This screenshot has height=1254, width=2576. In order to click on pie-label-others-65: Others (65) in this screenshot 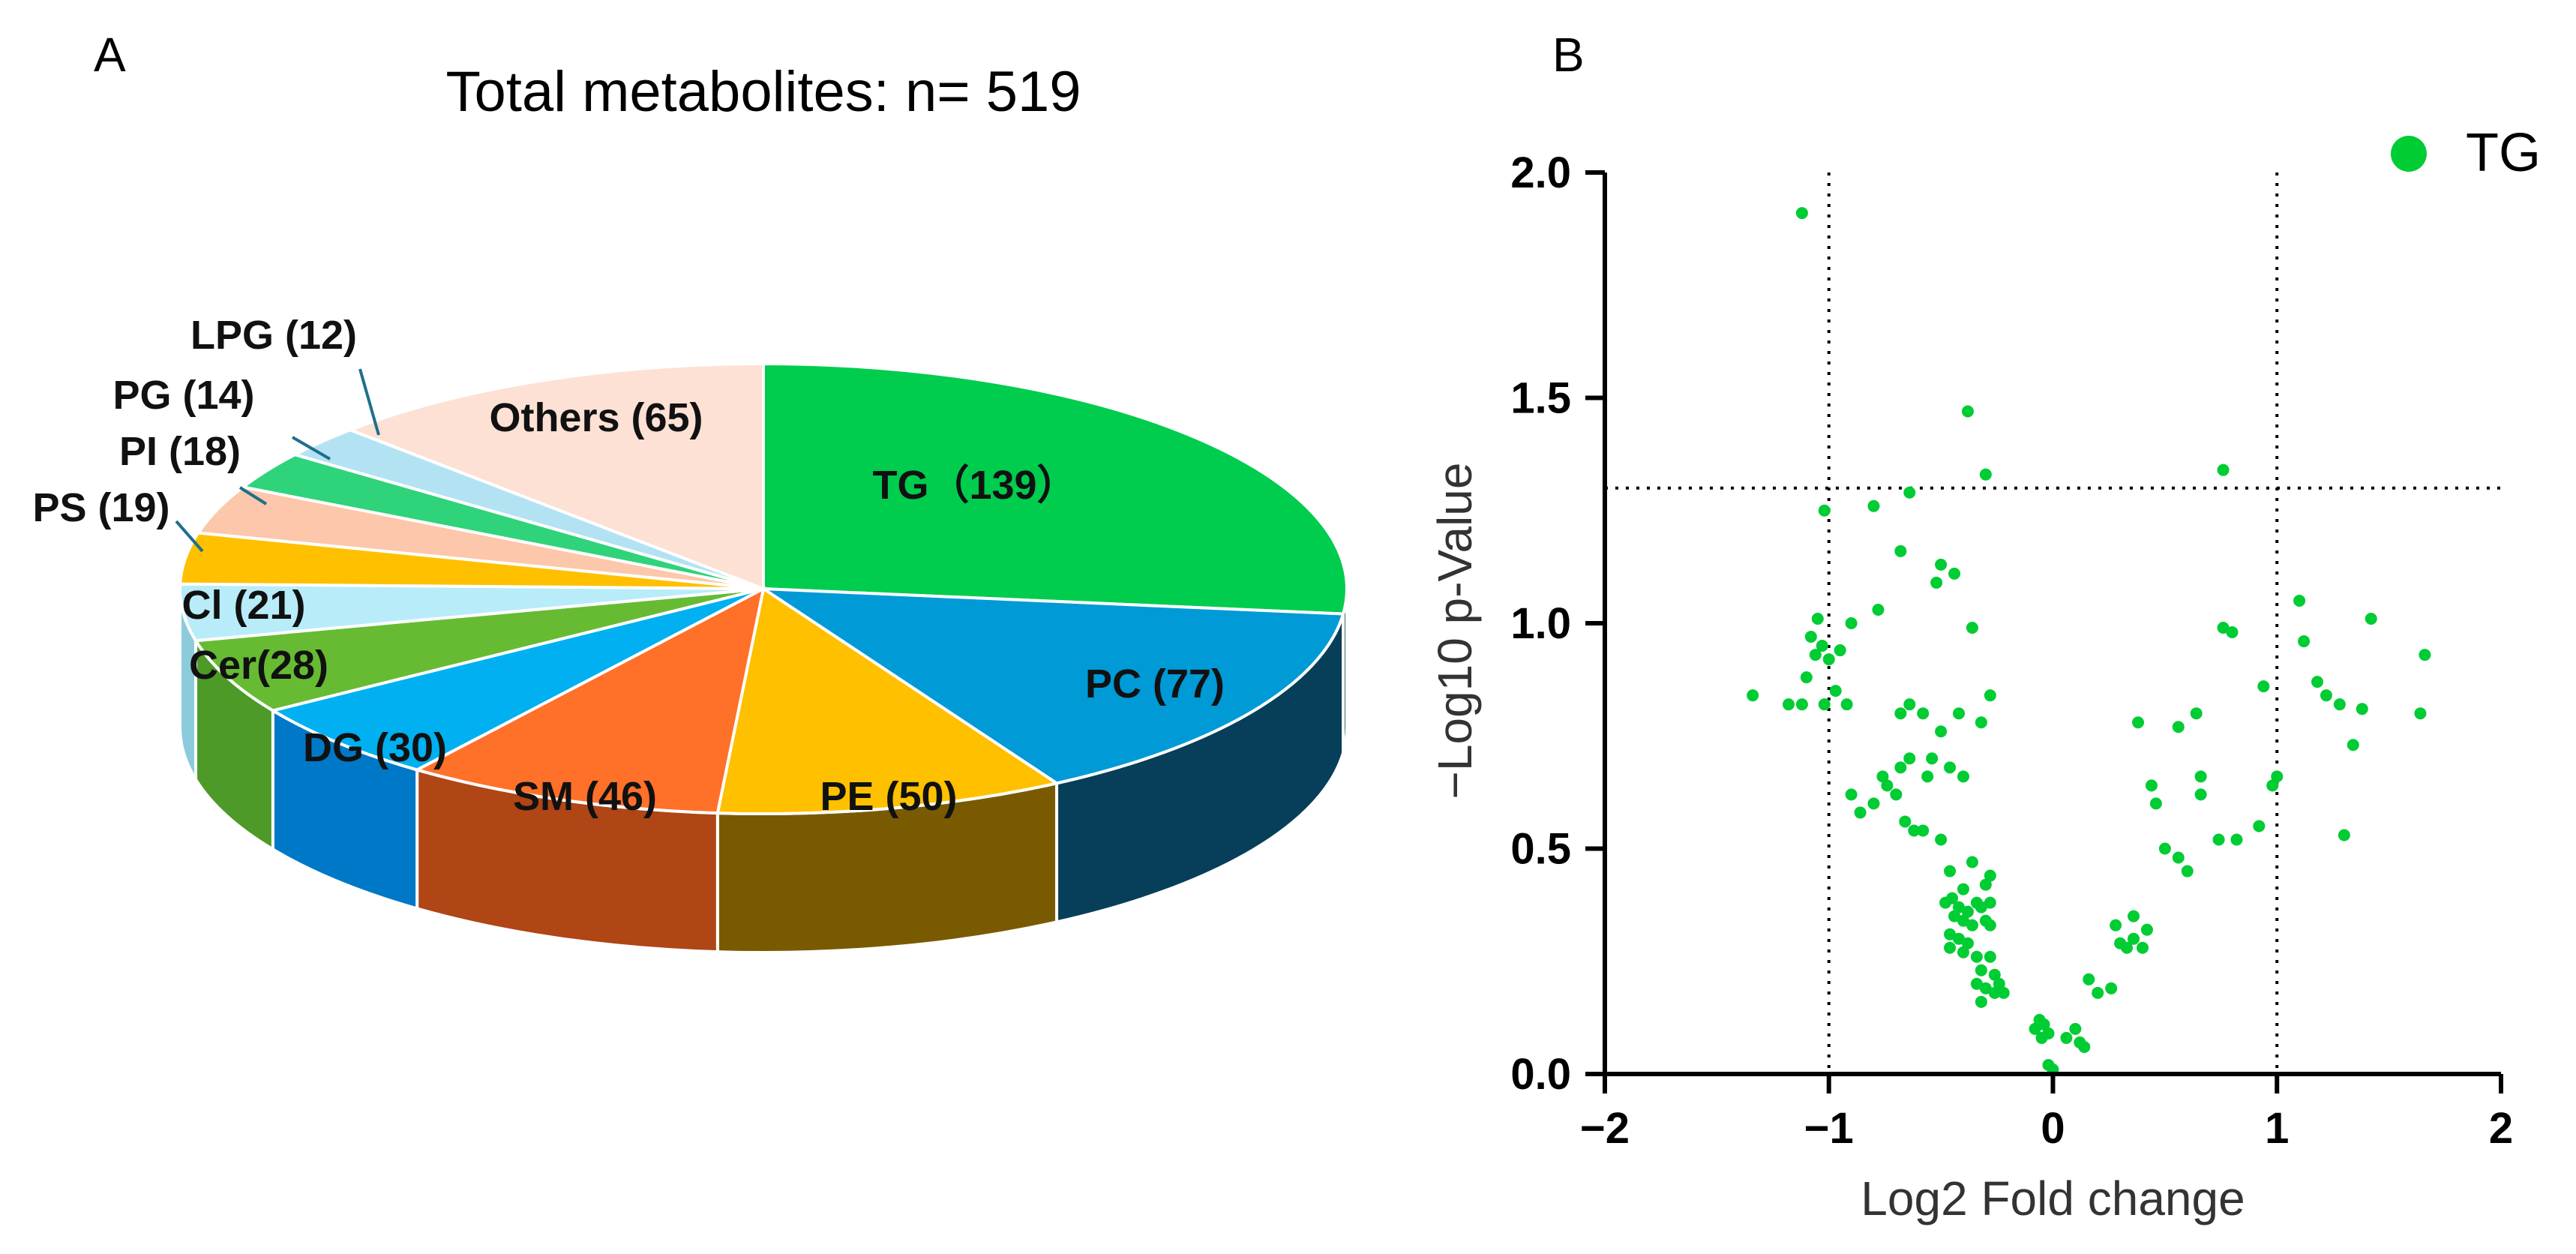, I will do `click(596, 417)`.